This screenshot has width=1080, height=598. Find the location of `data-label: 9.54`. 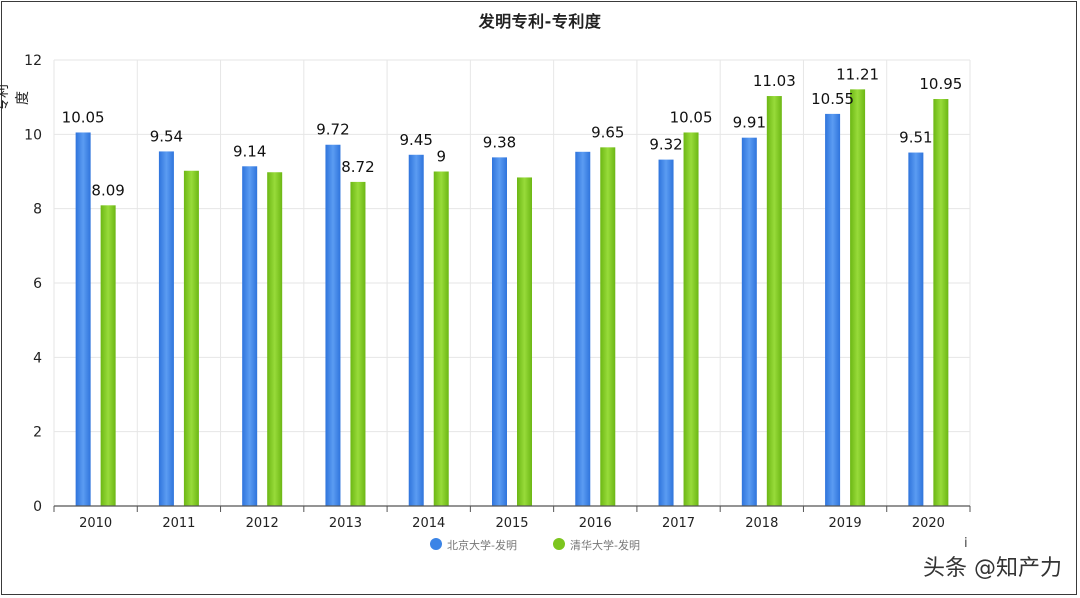

data-label: 9.54 is located at coordinates (166, 136).